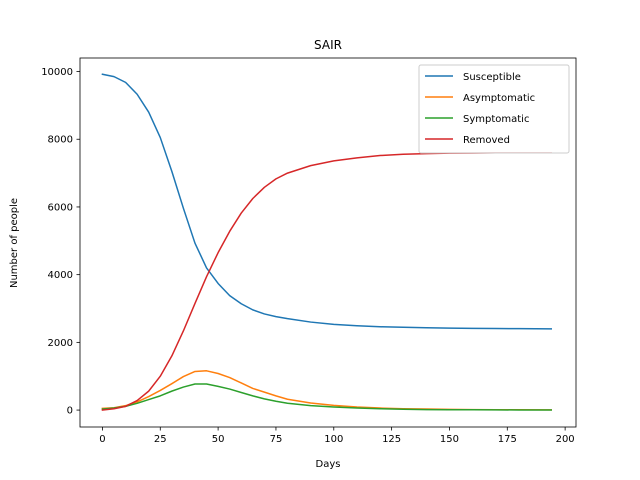  What do you see at coordinates (276, 439) in the screenshot?
I see `x-tick-label: 75` at bounding box center [276, 439].